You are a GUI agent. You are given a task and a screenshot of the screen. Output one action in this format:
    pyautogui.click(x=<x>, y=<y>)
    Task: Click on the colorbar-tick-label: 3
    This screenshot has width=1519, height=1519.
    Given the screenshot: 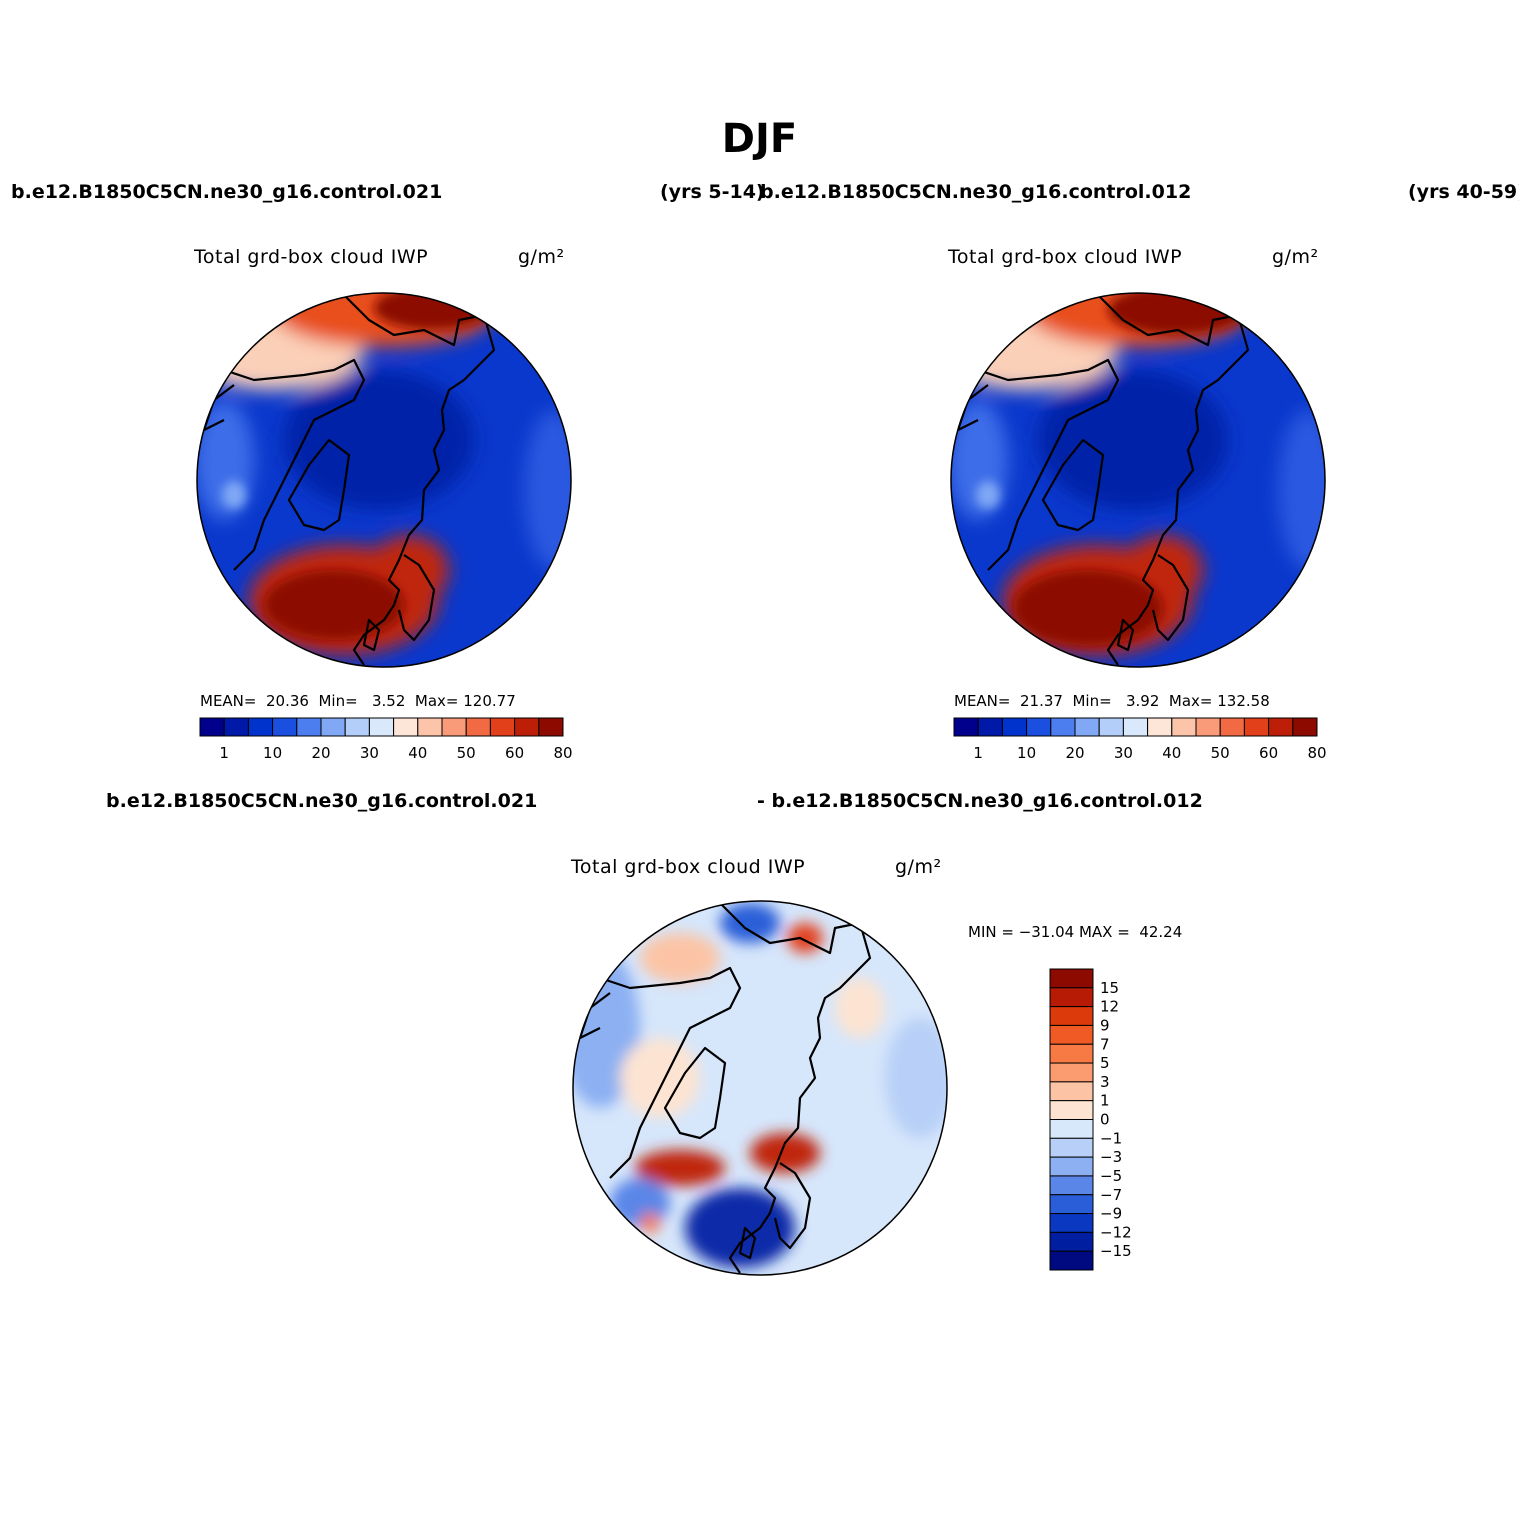 What is the action you would take?
    pyautogui.click(x=1105, y=1082)
    